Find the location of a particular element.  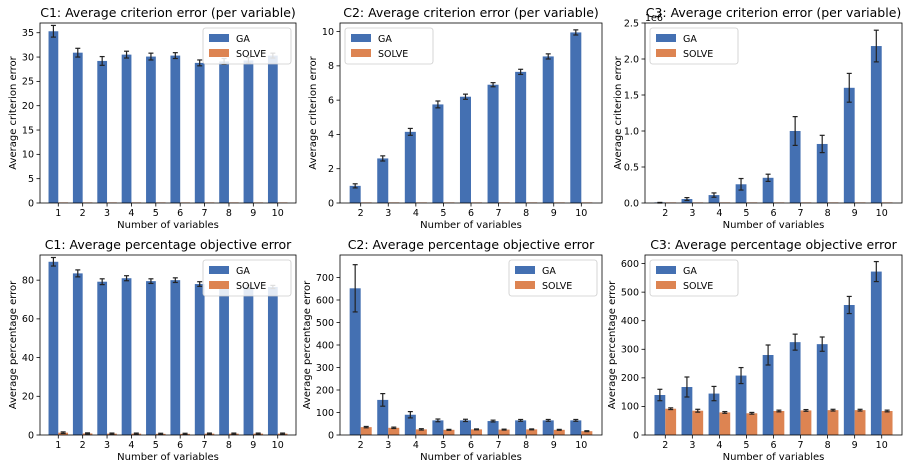

legend-swatch-ga is located at coordinates (666, 270).